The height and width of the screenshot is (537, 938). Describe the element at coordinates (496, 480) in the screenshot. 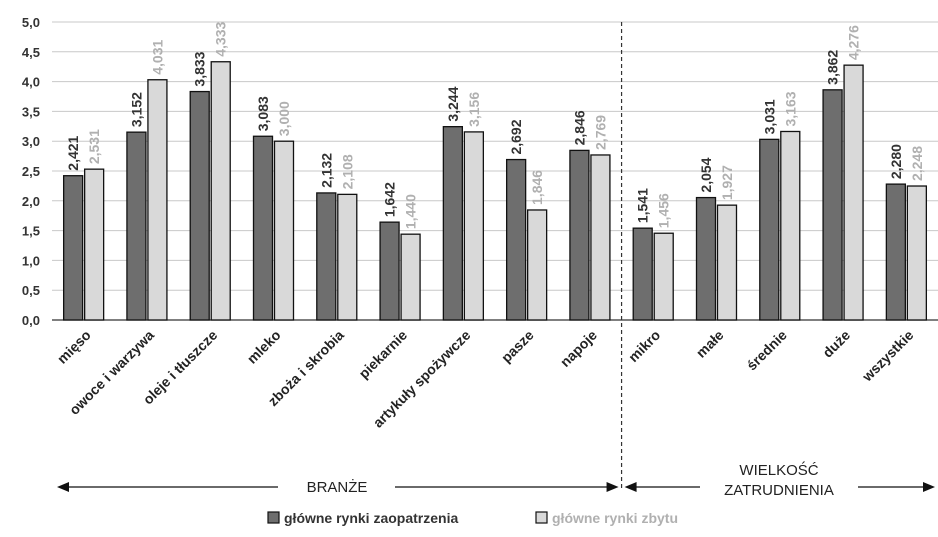

I see `group-arrows: BRANŻE WIELKOŚĆ ZATRUDNIENIA` at that location.